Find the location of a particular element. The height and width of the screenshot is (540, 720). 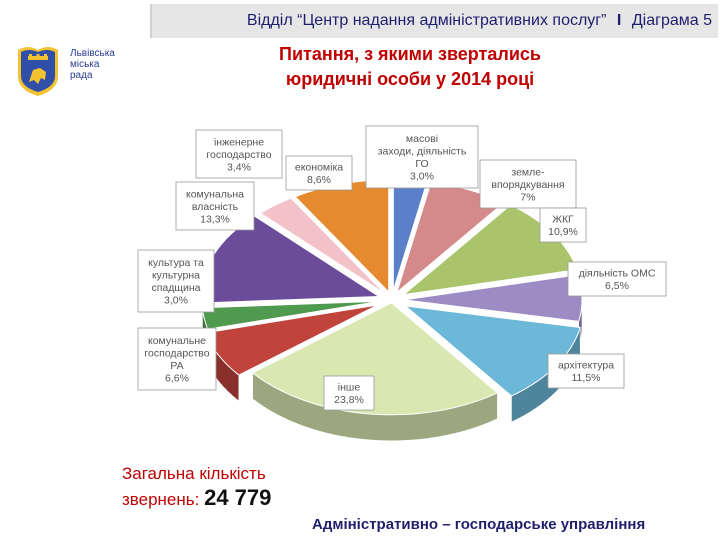

slice-category-label: заходи, діяльність is located at coordinates (422, 152).